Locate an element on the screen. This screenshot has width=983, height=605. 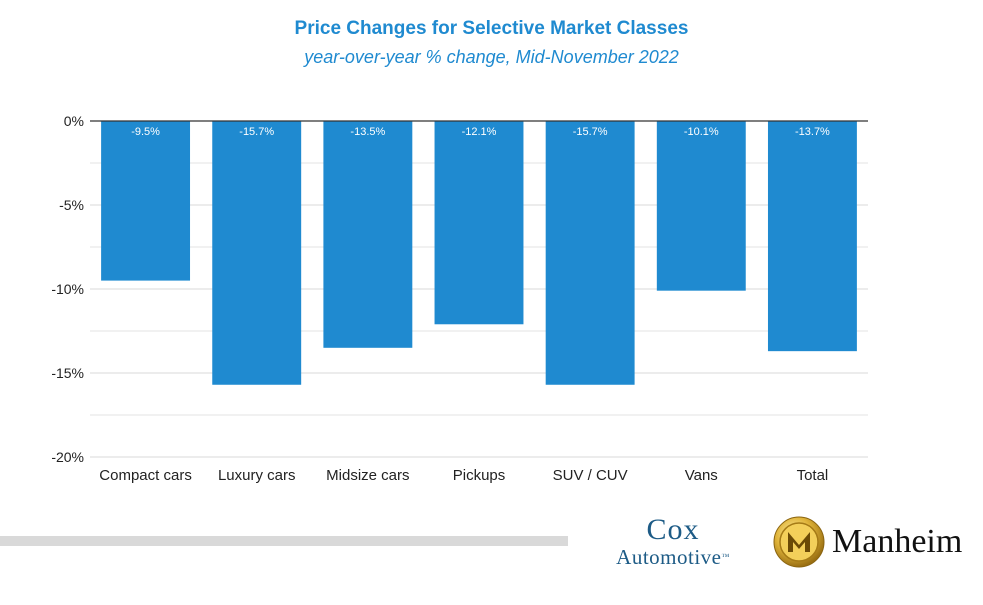
data-label: -10.1% is located at coordinates (701, 132).